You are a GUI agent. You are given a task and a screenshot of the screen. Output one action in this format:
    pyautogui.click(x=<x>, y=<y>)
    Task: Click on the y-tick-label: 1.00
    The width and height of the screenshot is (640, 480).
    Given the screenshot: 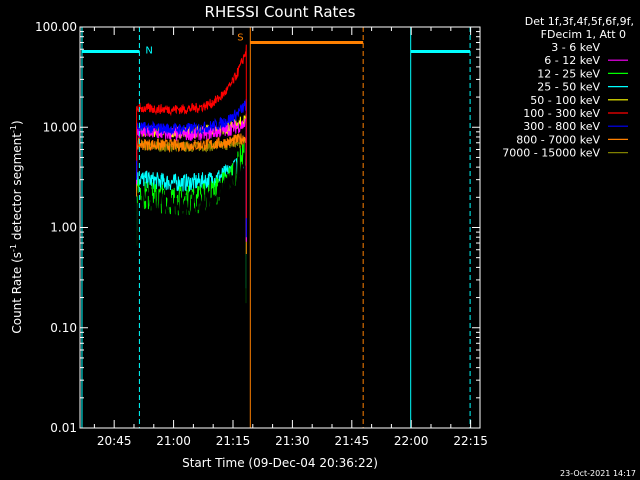 What is the action you would take?
    pyautogui.click(x=63, y=228)
    